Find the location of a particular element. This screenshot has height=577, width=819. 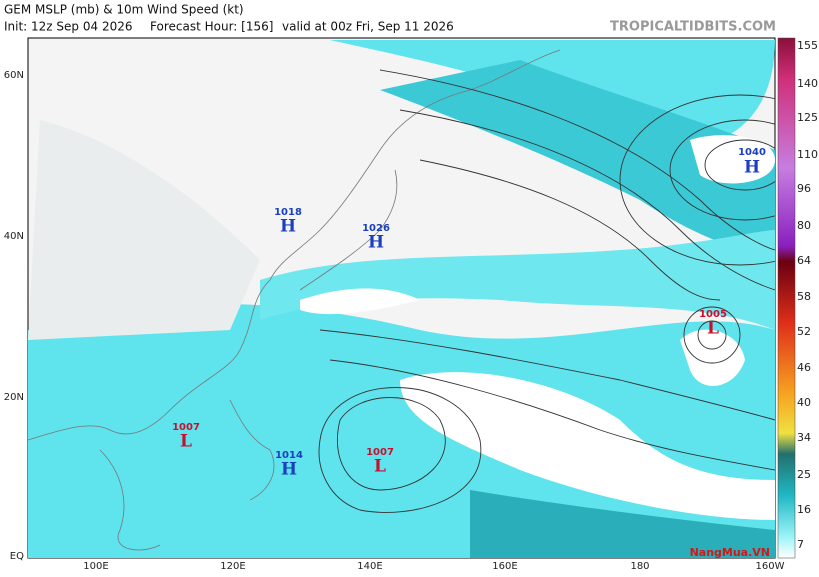

colorbar-label: 125 is located at coordinates (807, 117).